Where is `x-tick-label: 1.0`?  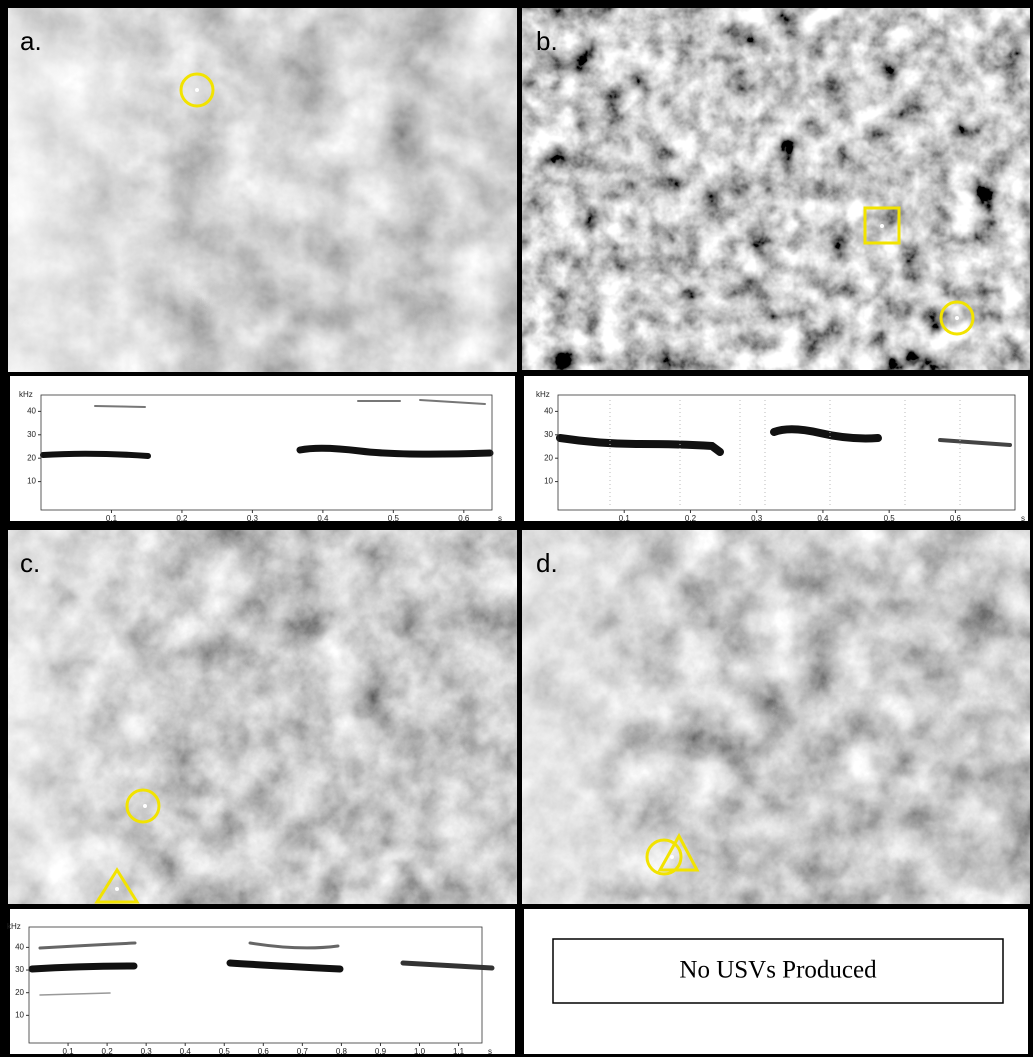
x-tick-label: 1.0 is located at coordinates (420, 1051).